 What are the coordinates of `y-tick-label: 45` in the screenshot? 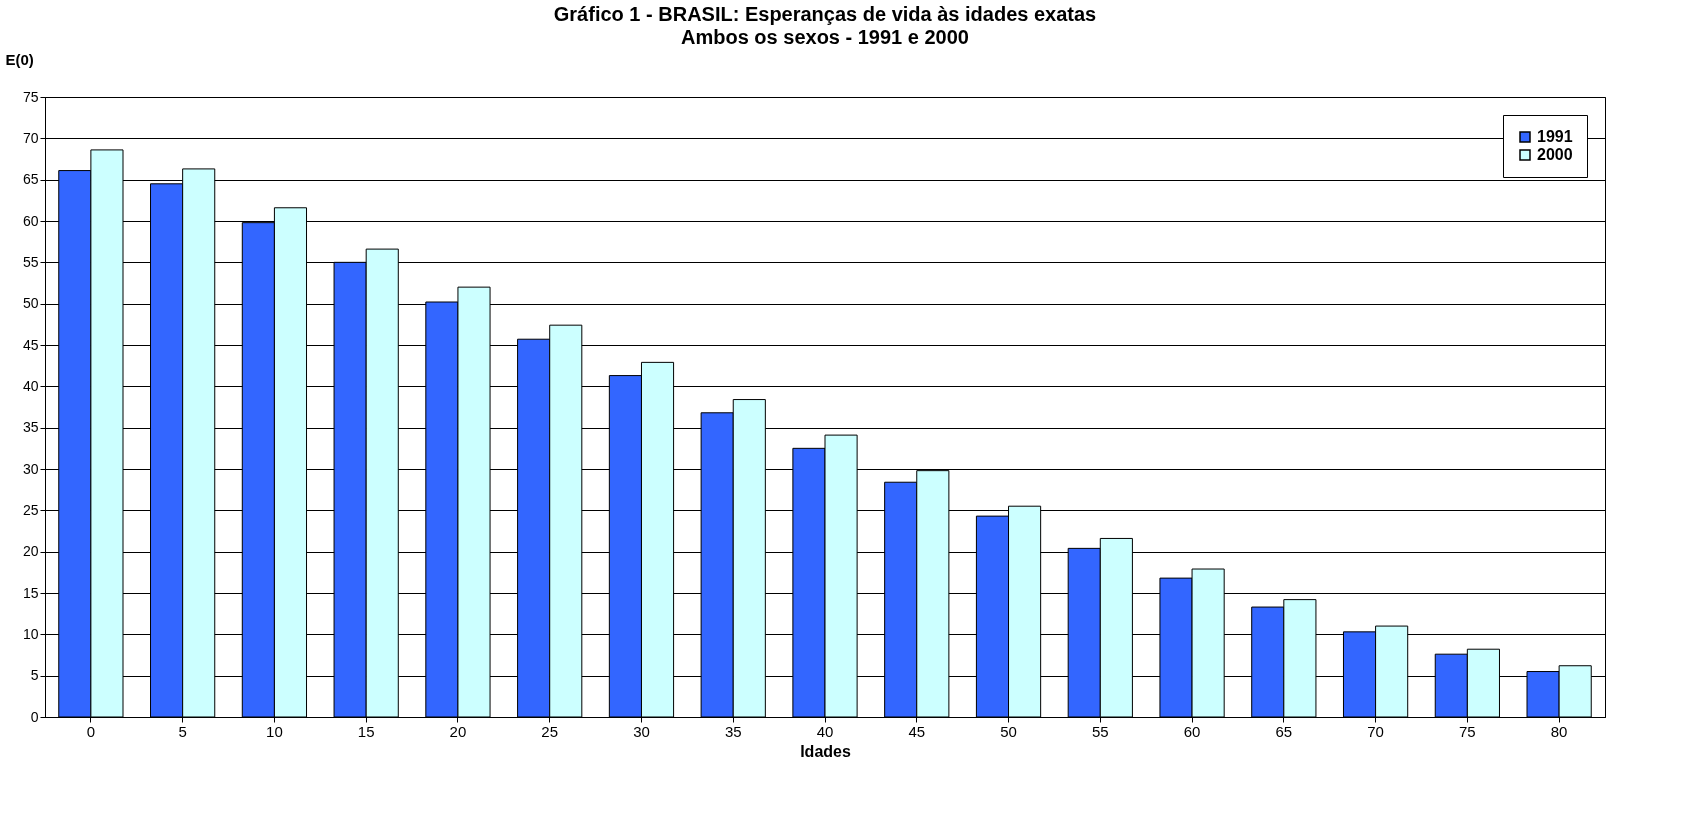 It's located at (30, 344).